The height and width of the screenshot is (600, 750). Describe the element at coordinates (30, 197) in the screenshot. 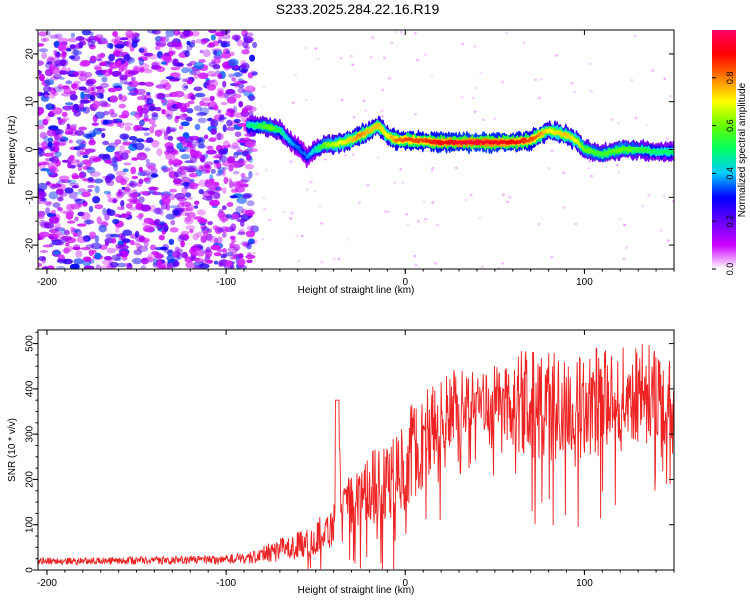

I see `spectrogram-ytick-label: -10` at that location.